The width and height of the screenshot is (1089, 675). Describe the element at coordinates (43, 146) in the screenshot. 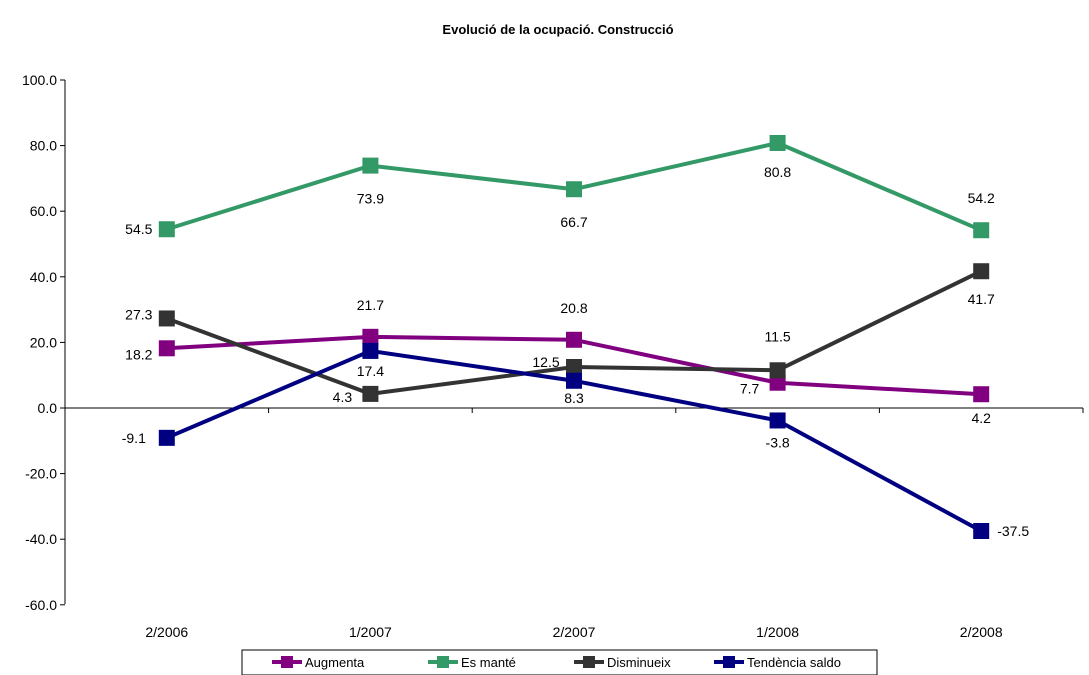

I see `y-tick-label: 80.0` at that location.